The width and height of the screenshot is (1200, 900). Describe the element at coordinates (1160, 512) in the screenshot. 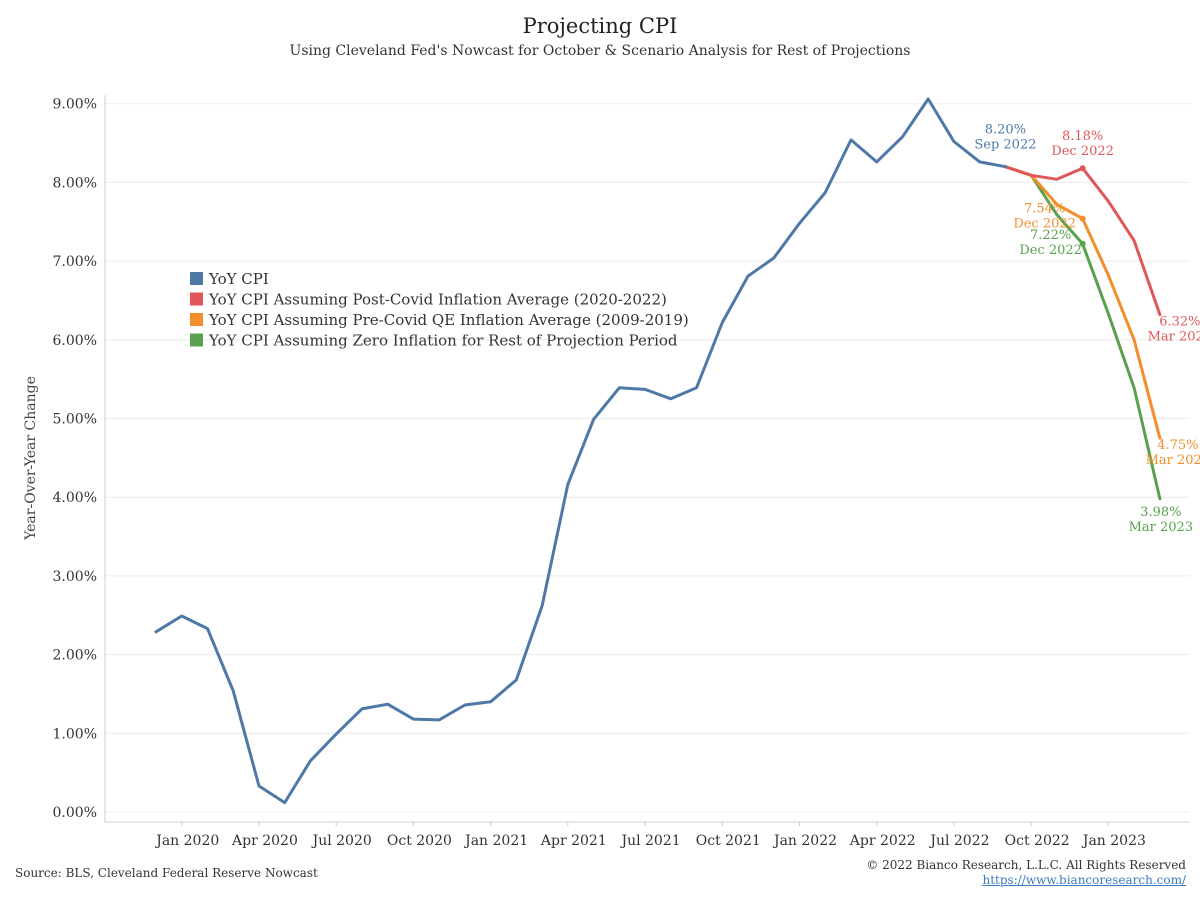

I see `annotation-value: 3.98%` at that location.